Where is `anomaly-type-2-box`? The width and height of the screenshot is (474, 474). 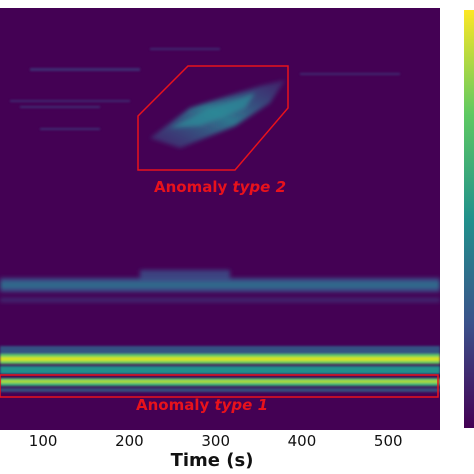 anomaly-type-2-box is located at coordinates (213, 118).